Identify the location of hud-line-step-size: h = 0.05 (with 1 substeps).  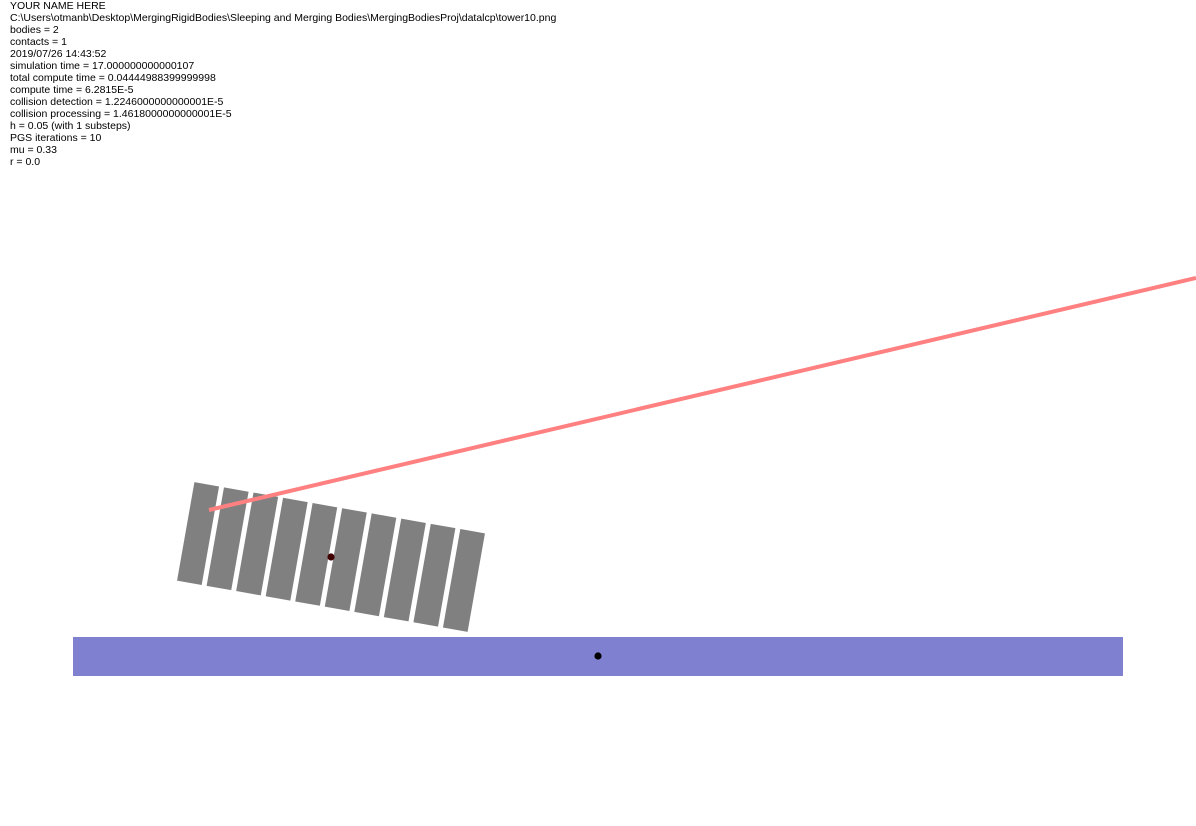
(70, 126).